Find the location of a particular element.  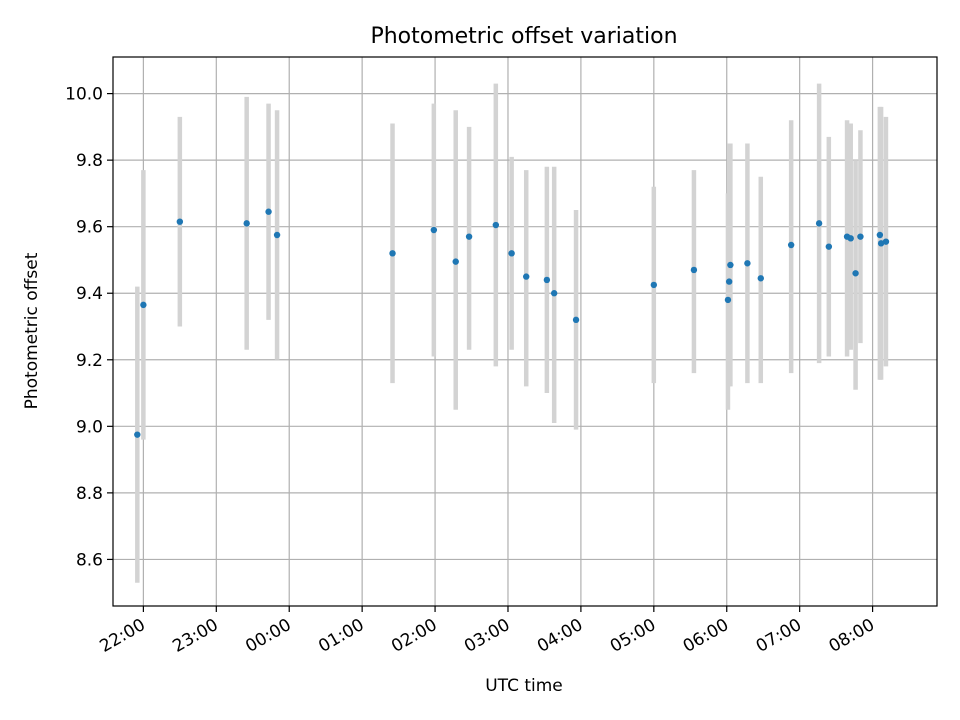

chart-title: Photometric offset variation is located at coordinates (523, 36).